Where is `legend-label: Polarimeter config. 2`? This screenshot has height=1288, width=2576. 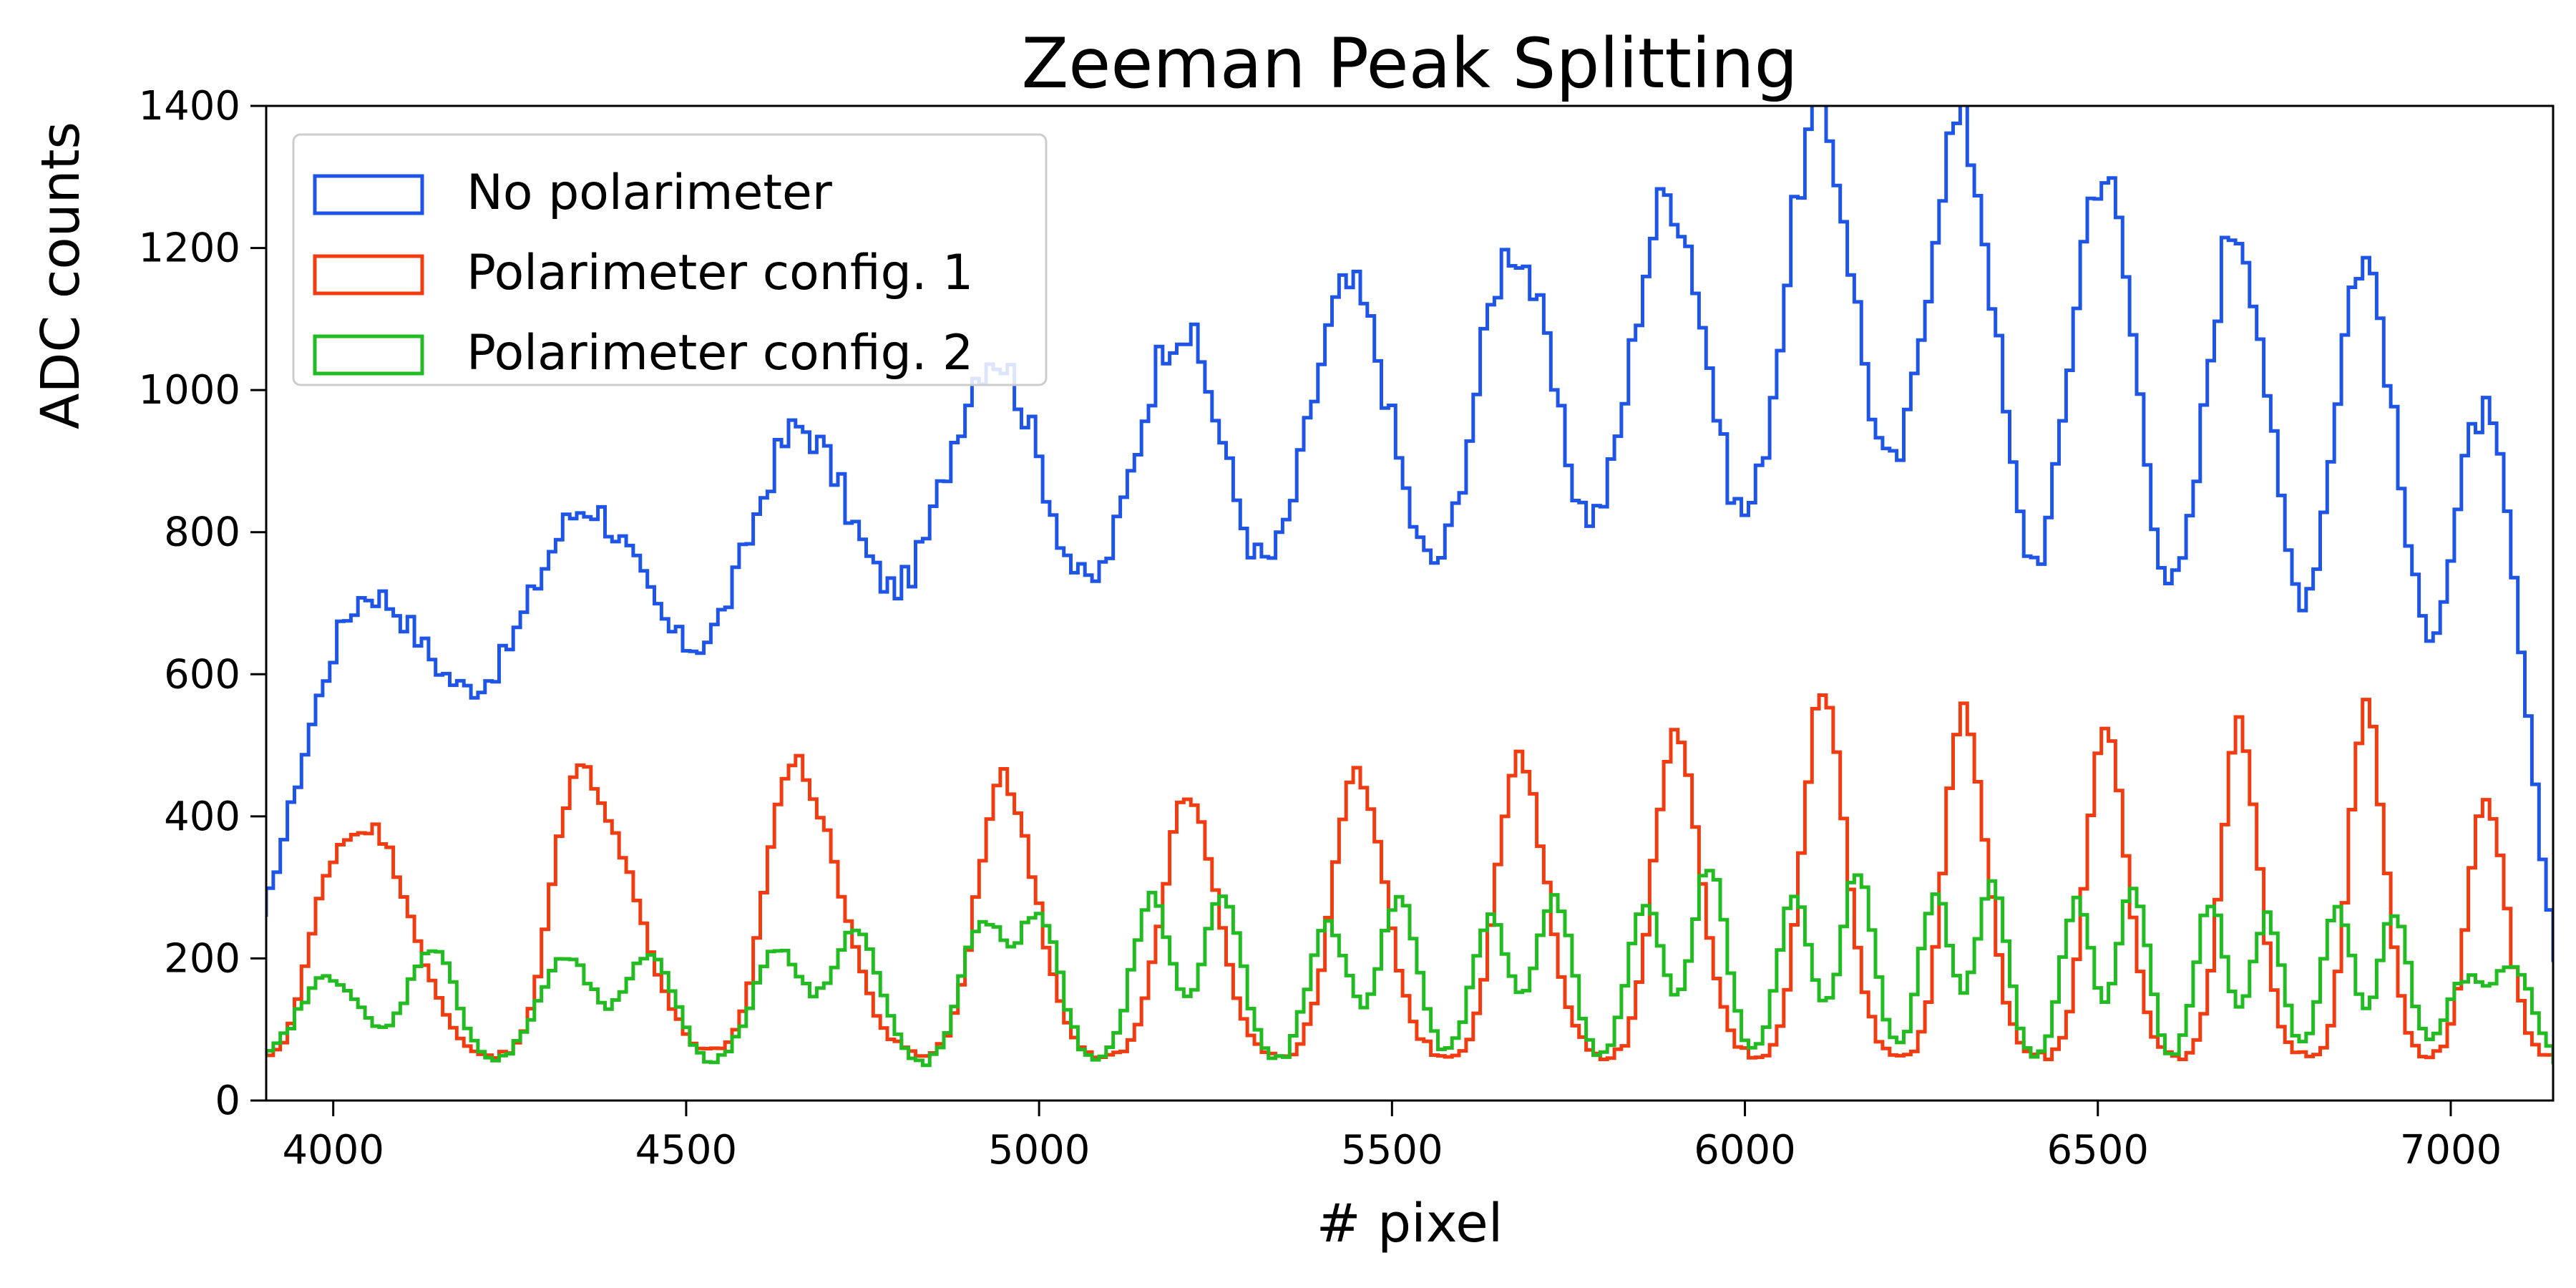 legend-label: Polarimeter config. 2 is located at coordinates (720, 353).